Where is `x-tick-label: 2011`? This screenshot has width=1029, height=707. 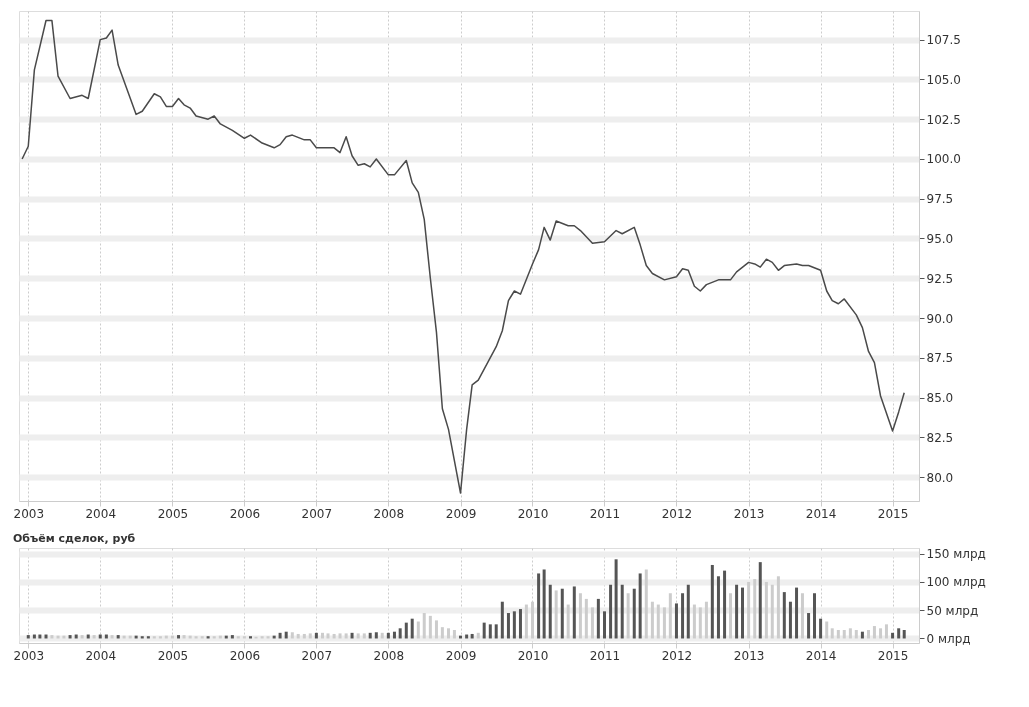
x-tick-label: 2011 is located at coordinates (605, 655).